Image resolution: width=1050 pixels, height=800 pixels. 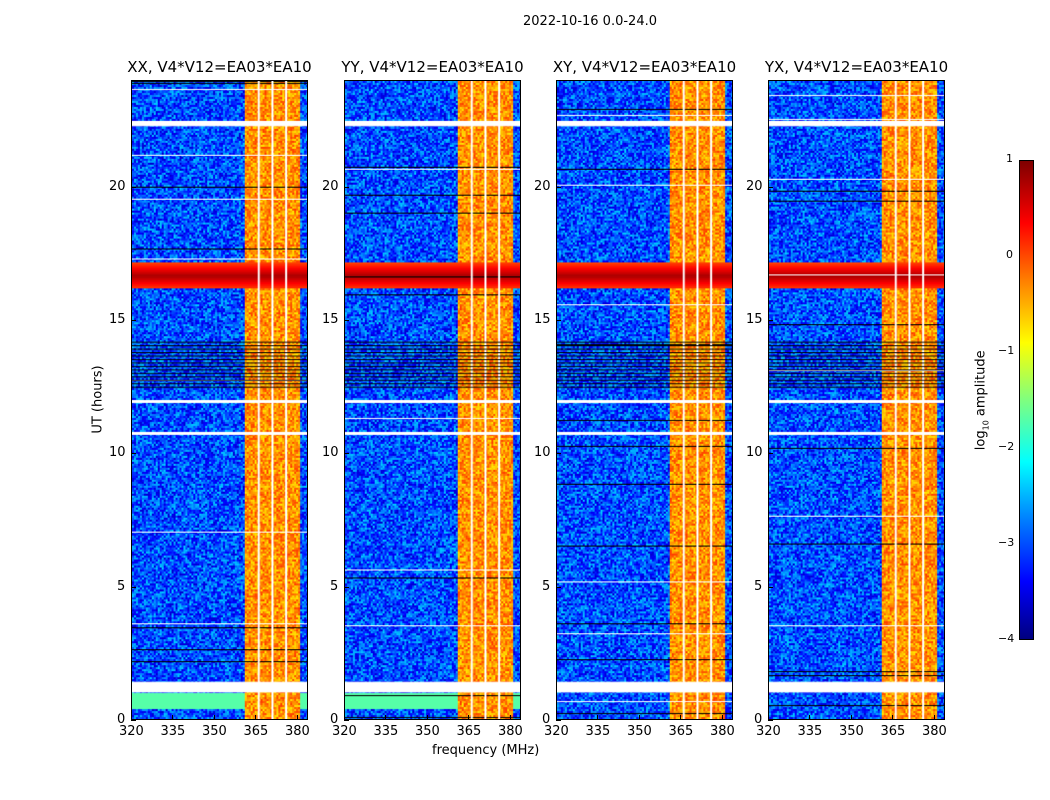 I want to click on colorbar-tick-label: −2, so click(x=1006, y=446).